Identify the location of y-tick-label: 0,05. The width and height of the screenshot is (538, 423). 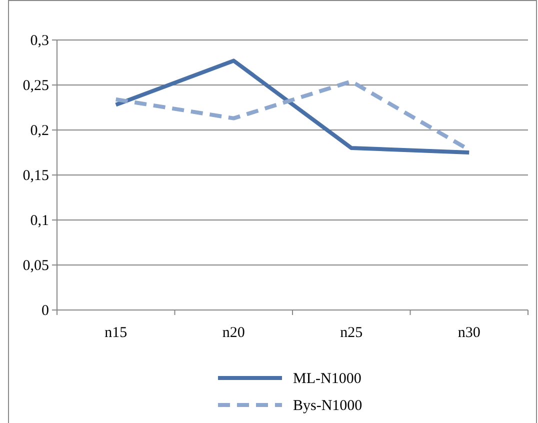
(35, 266).